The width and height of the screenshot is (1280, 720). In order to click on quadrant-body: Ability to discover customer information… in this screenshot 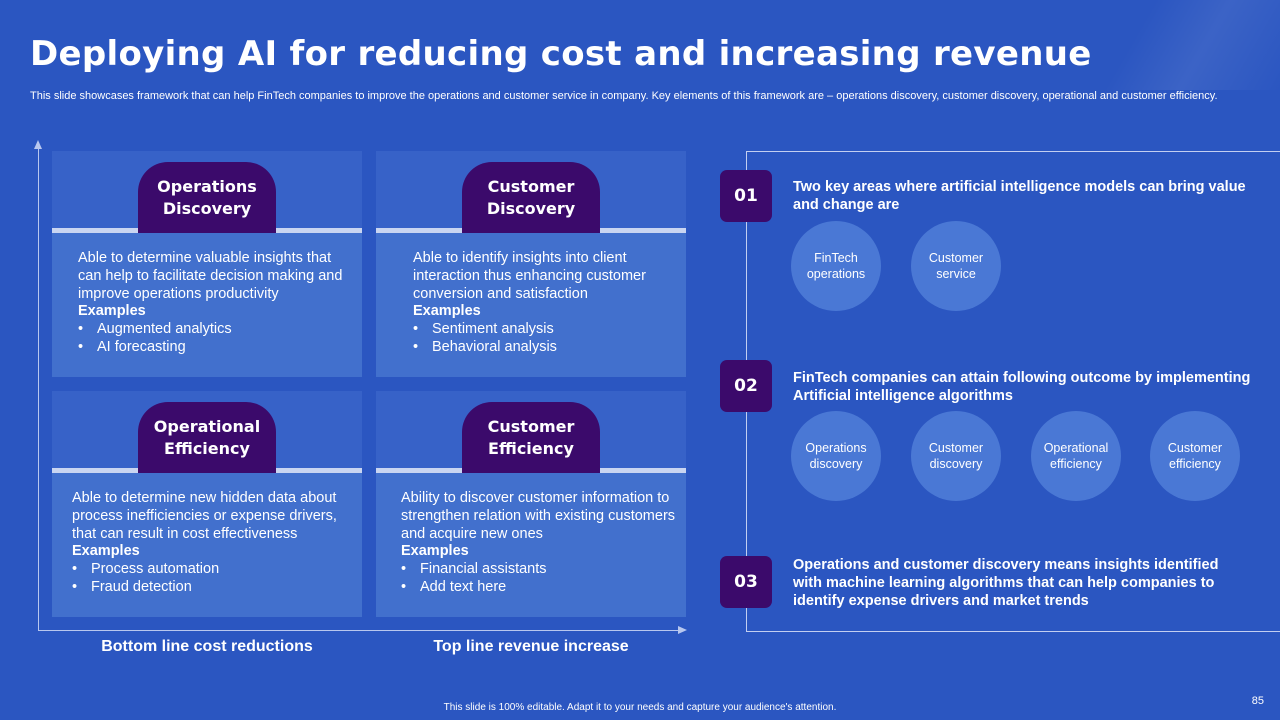, I will do `click(538, 543)`.